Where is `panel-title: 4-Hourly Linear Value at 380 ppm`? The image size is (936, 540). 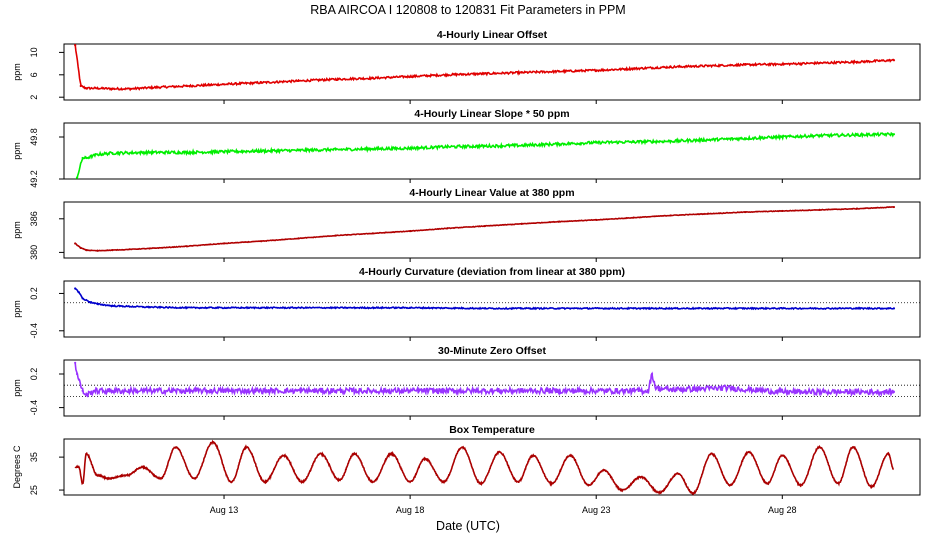 panel-title: 4-Hourly Linear Value at 380 ppm is located at coordinates (491, 193).